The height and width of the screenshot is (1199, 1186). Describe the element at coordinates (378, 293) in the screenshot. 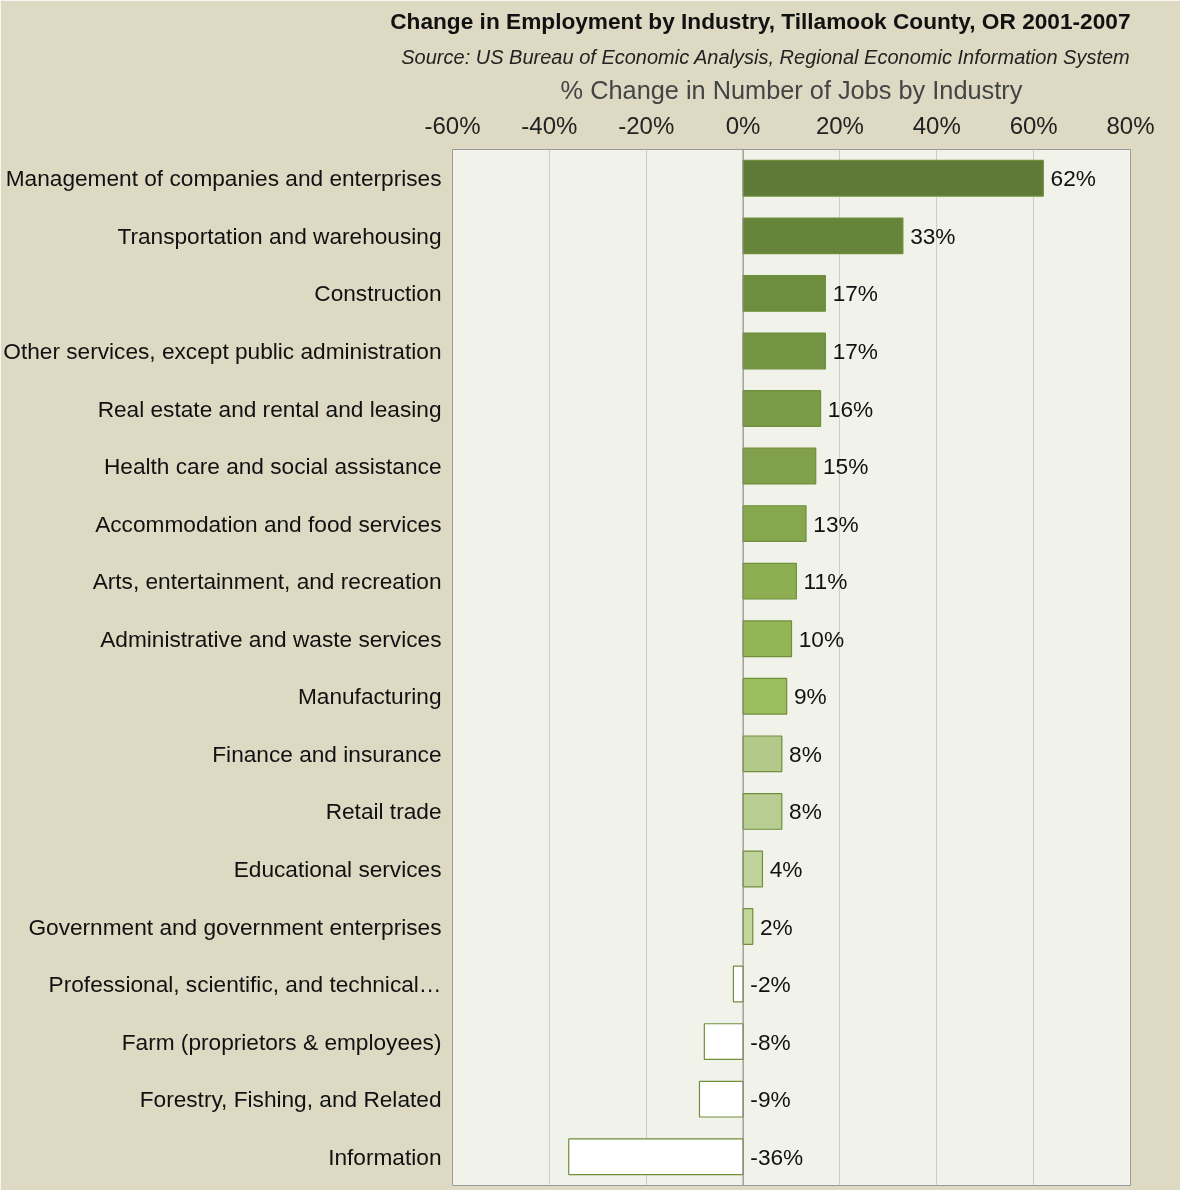

I see `y-tick-label: Construction` at that location.